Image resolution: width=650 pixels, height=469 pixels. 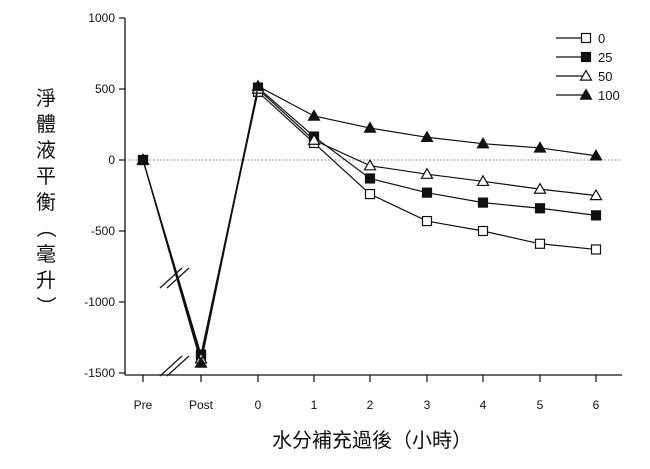 What do you see at coordinates (201, 362) in the screenshot?
I see `data-point-100-Post` at bounding box center [201, 362].